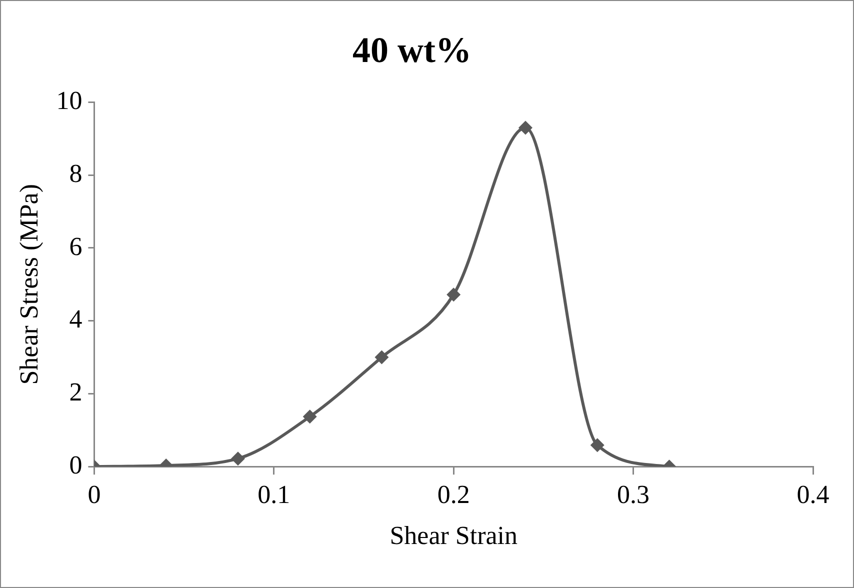 The height and width of the screenshot is (588, 854). Describe the element at coordinates (94, 495) in the screenshot. I see `x-tick-label: 0` at that location.